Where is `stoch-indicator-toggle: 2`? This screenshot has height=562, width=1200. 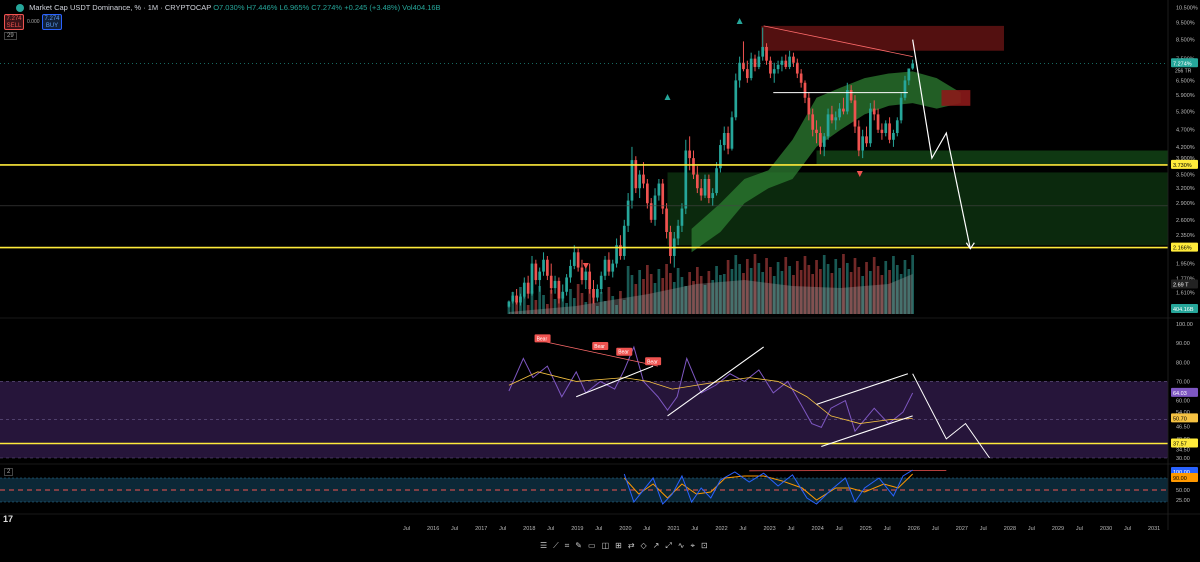
stoch-indicator-toggle: 2 is located at coordinates (9, 472).